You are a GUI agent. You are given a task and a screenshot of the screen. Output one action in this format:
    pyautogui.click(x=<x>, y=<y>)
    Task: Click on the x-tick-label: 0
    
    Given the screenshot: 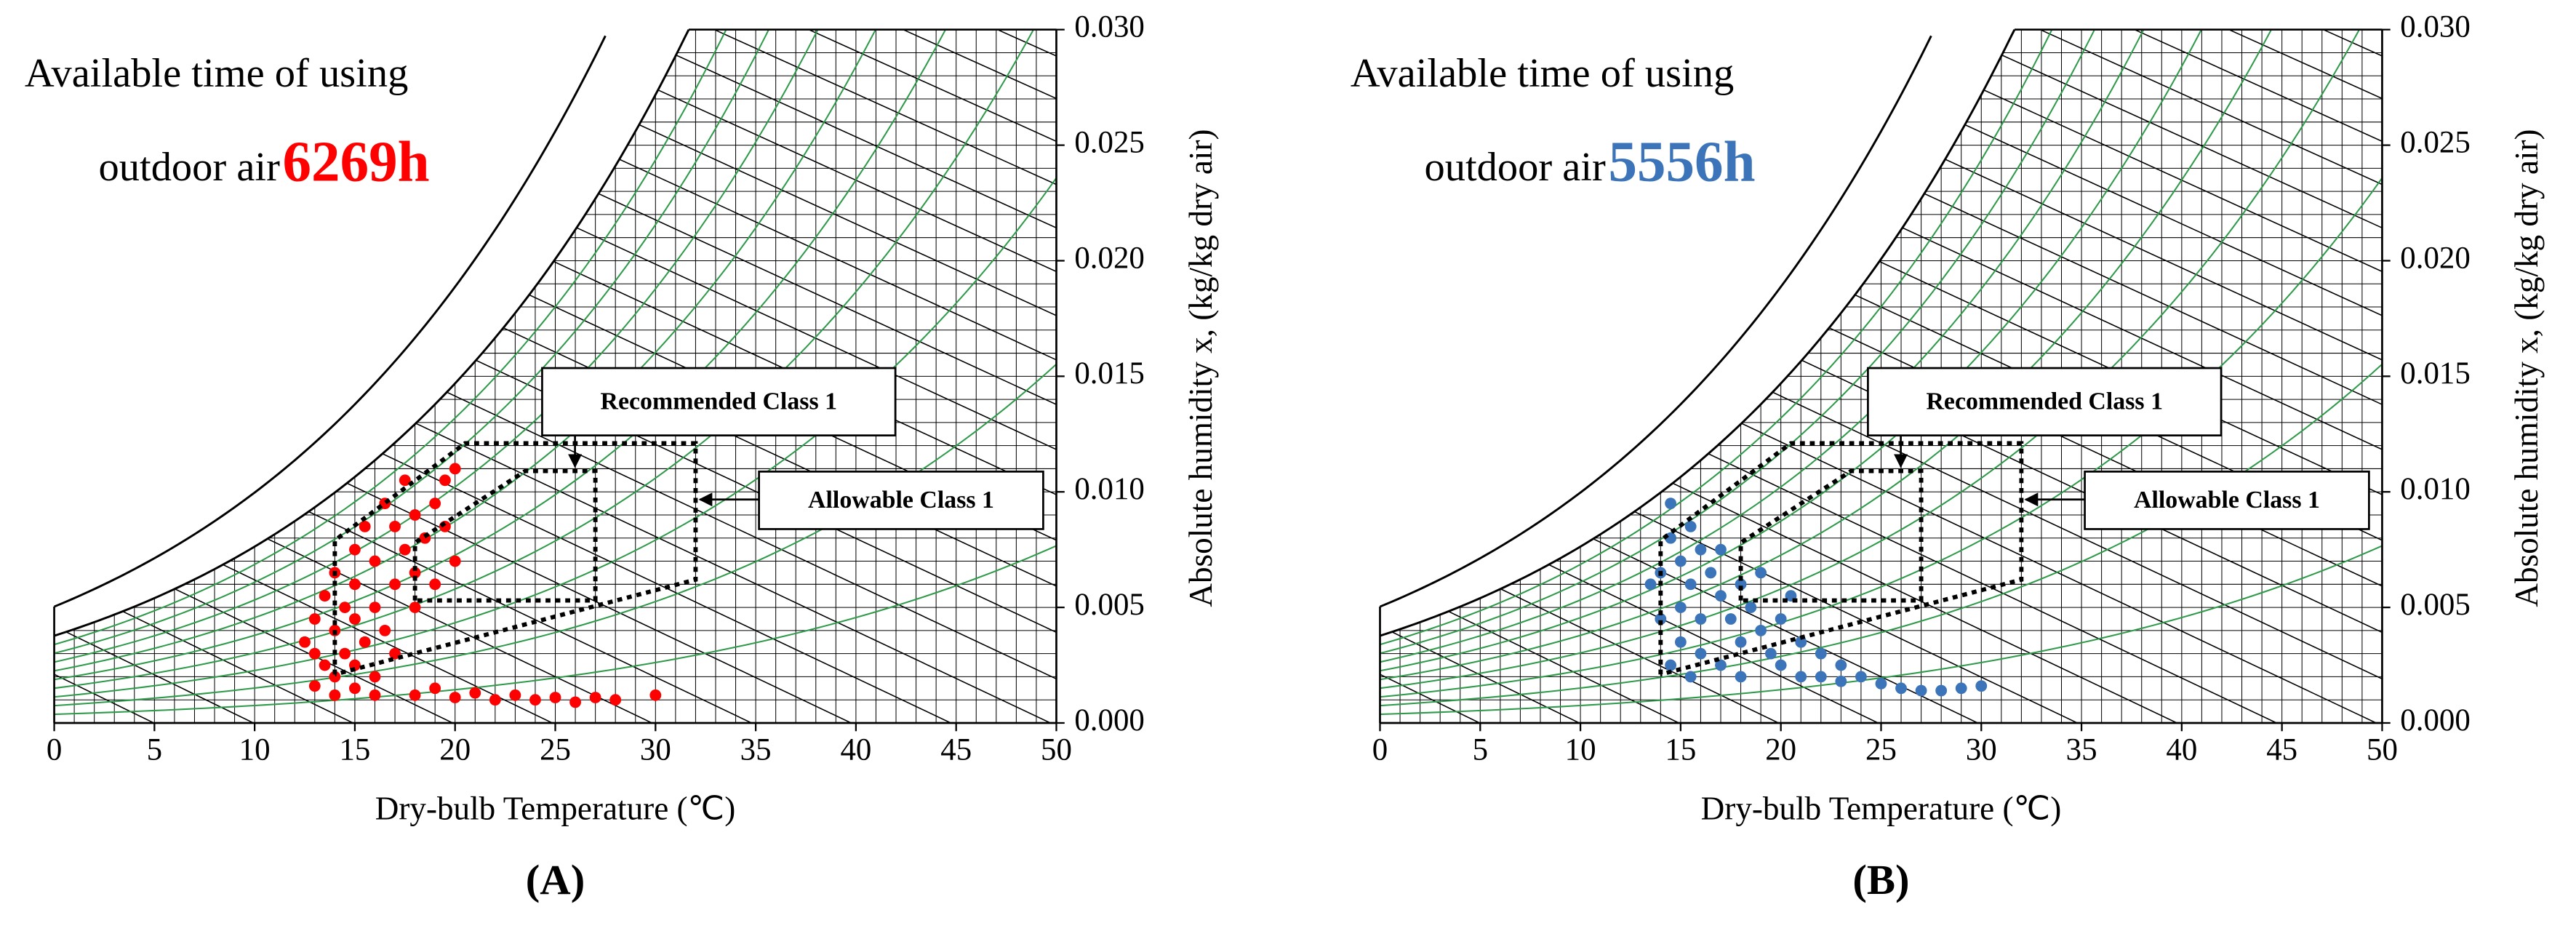 What is the action you would take?
    pyautogui.click(x=1380, y=749)
    